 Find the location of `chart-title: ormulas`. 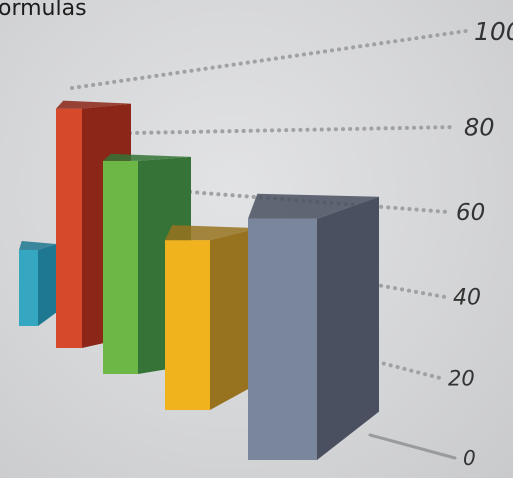

chart-title: ormulas is located at coordinates (43, 10).